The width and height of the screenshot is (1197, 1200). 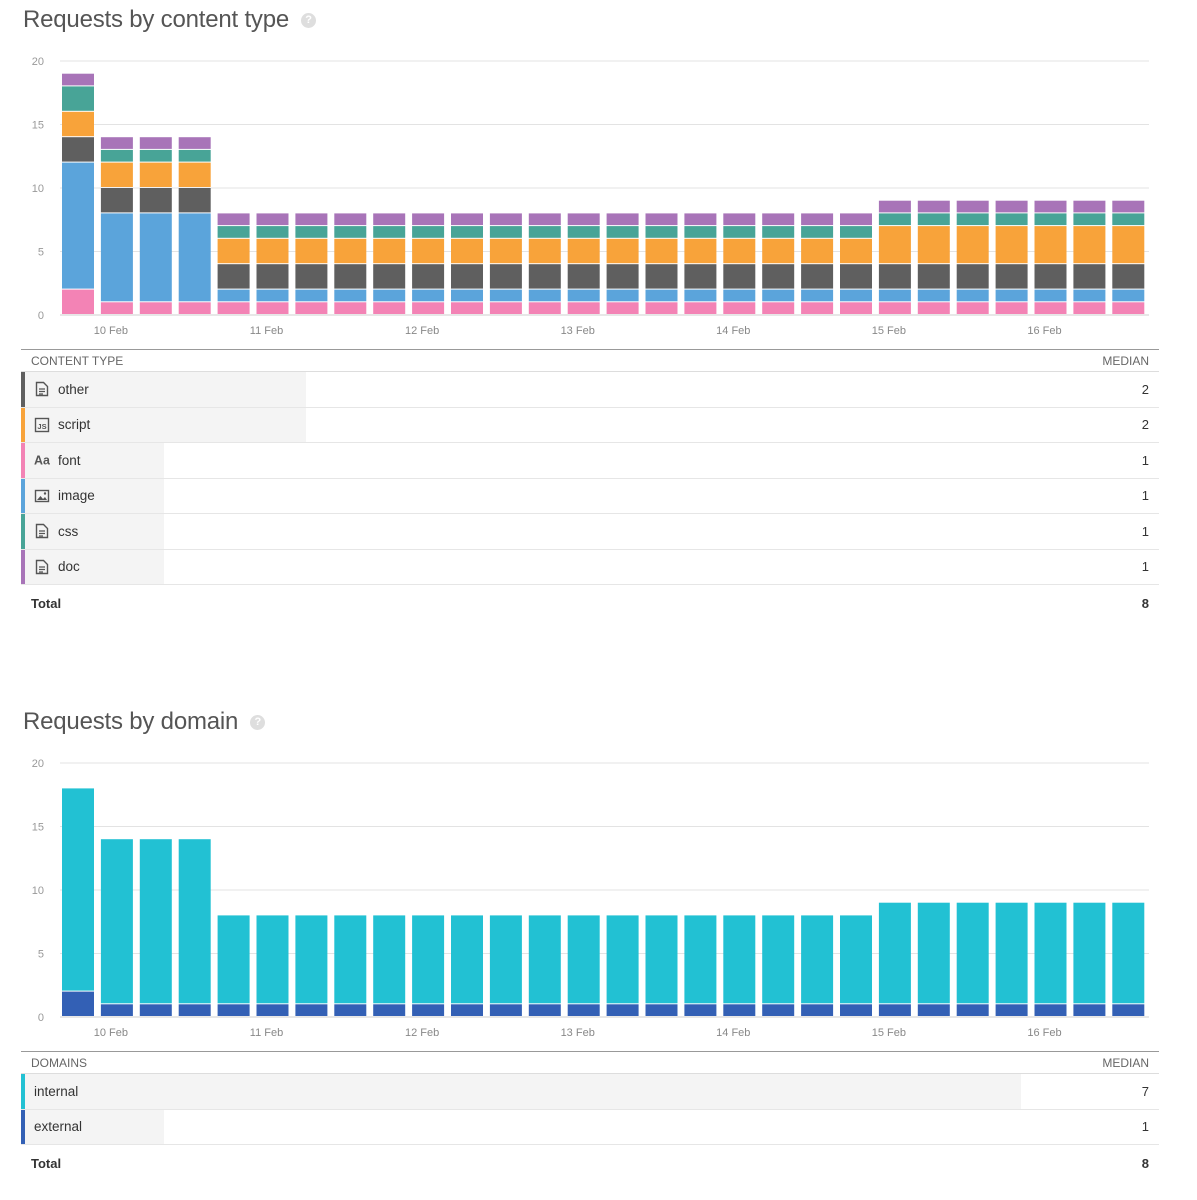 I want to click on table-row-script: JS script 2, so click(x=590, y=425).